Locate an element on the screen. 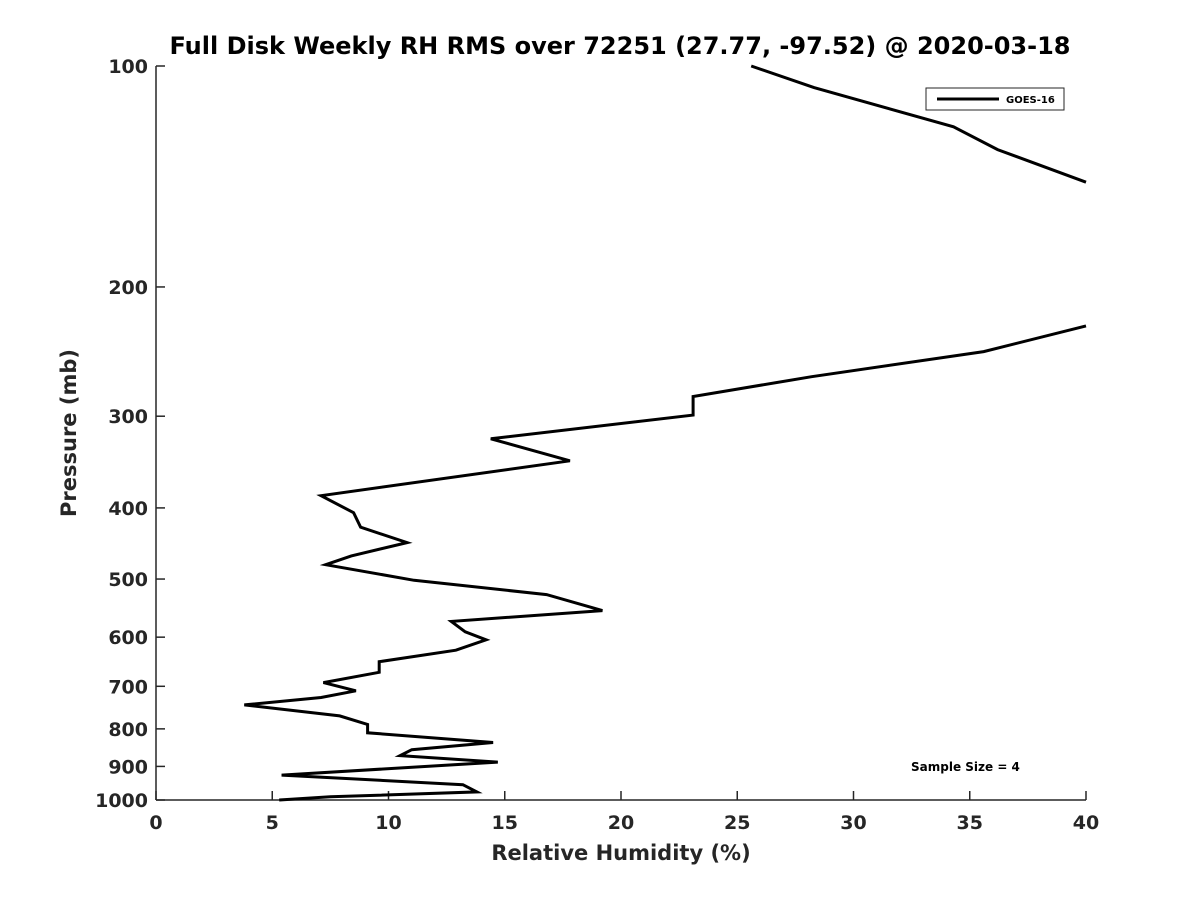 The image size is (1200, 900). y-tick-label: 900 is located at coordinates (128, 767).